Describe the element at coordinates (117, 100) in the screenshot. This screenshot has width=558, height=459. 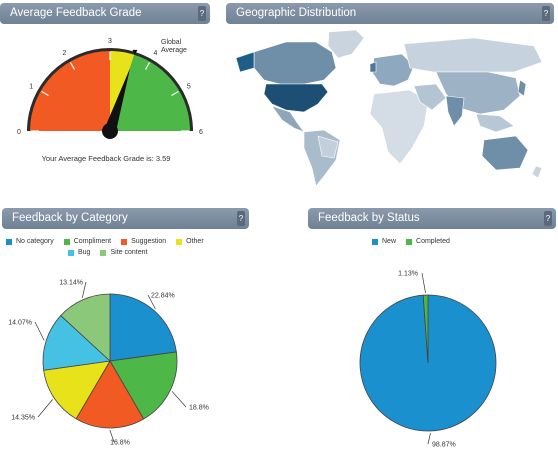
I see `gauge-needle` at that location.